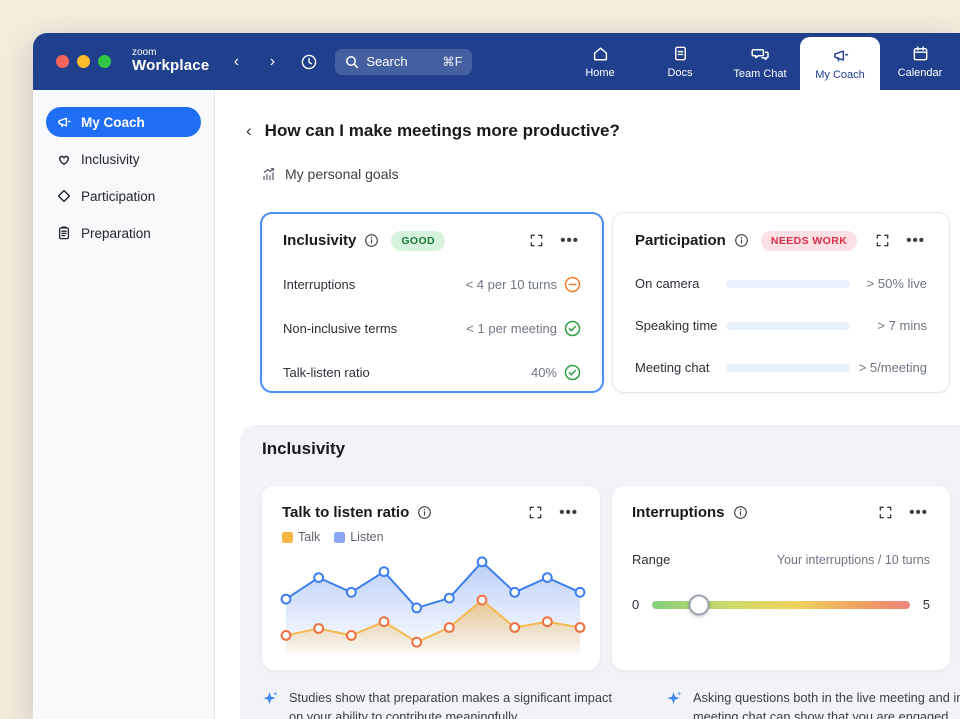 This screenshot has height=719, width=960. I want to click on docs-icon, so click(680, 53).